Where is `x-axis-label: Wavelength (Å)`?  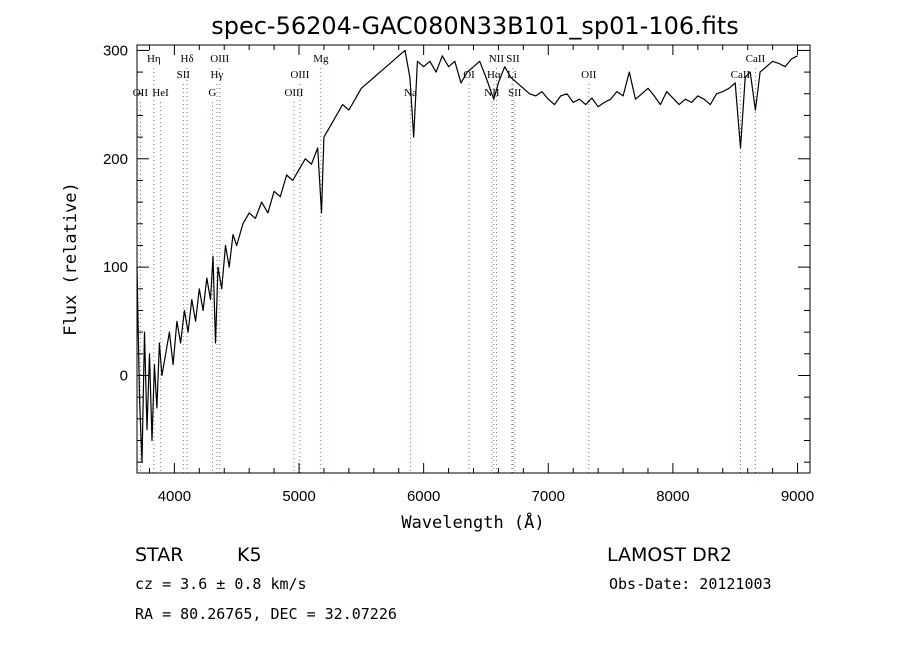 x-axis-label: Wavelength (Å) is located at coordinates (472, 522).